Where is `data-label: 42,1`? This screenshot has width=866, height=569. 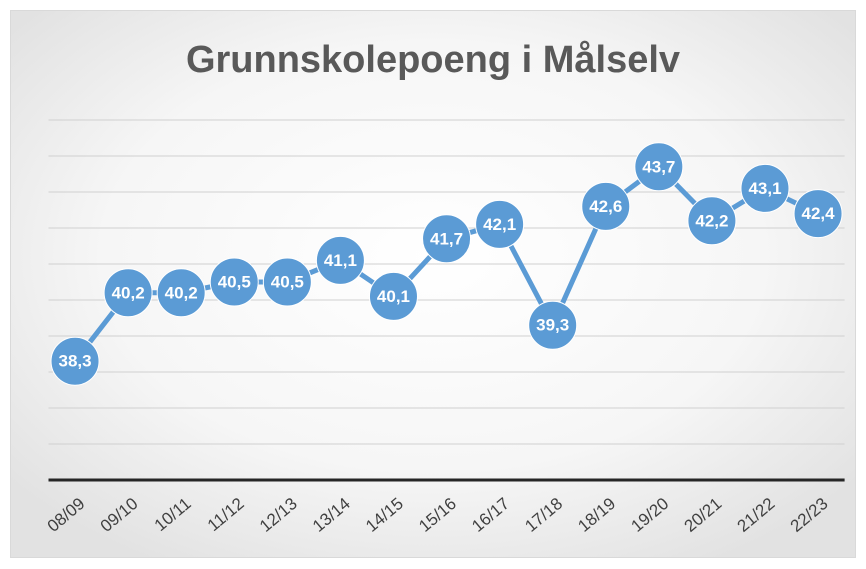
data-label: 42,1 is located at coordinates (499, 224).